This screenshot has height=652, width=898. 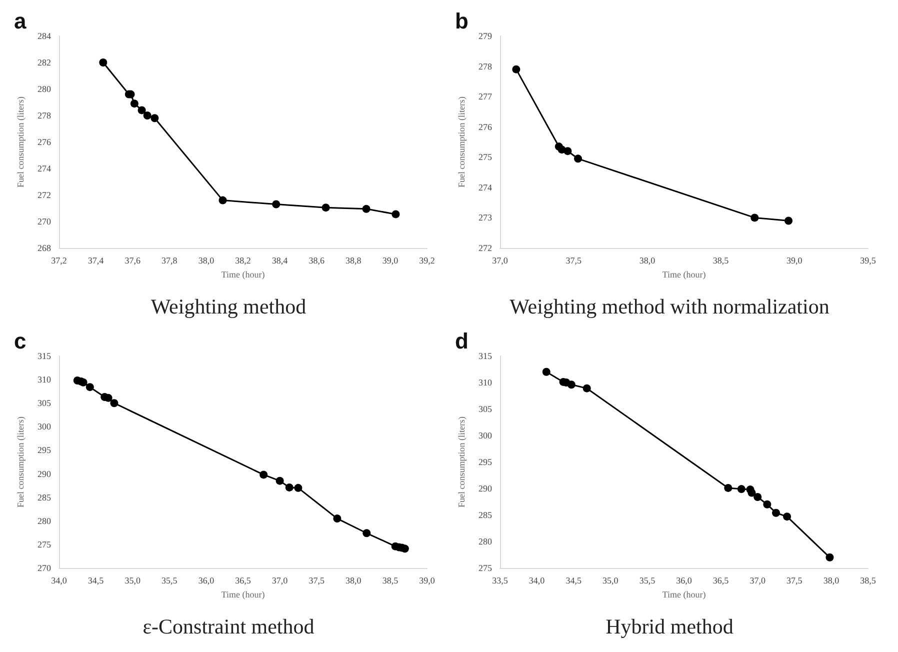 What do you see at coordinates (427, 261) in the screenshot?
I see `x-tick-label: 39,2` at bounding box center [427, 261].